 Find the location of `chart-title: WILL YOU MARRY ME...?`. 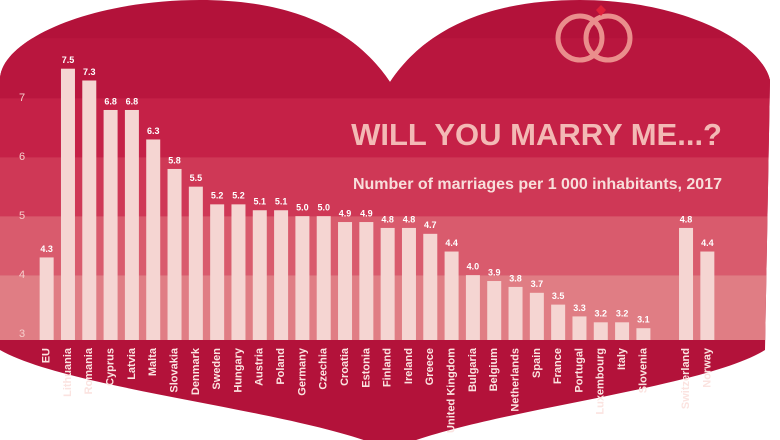

chart-title: WILL YOU MARRY ME...? is located at coordinates (536, 134).